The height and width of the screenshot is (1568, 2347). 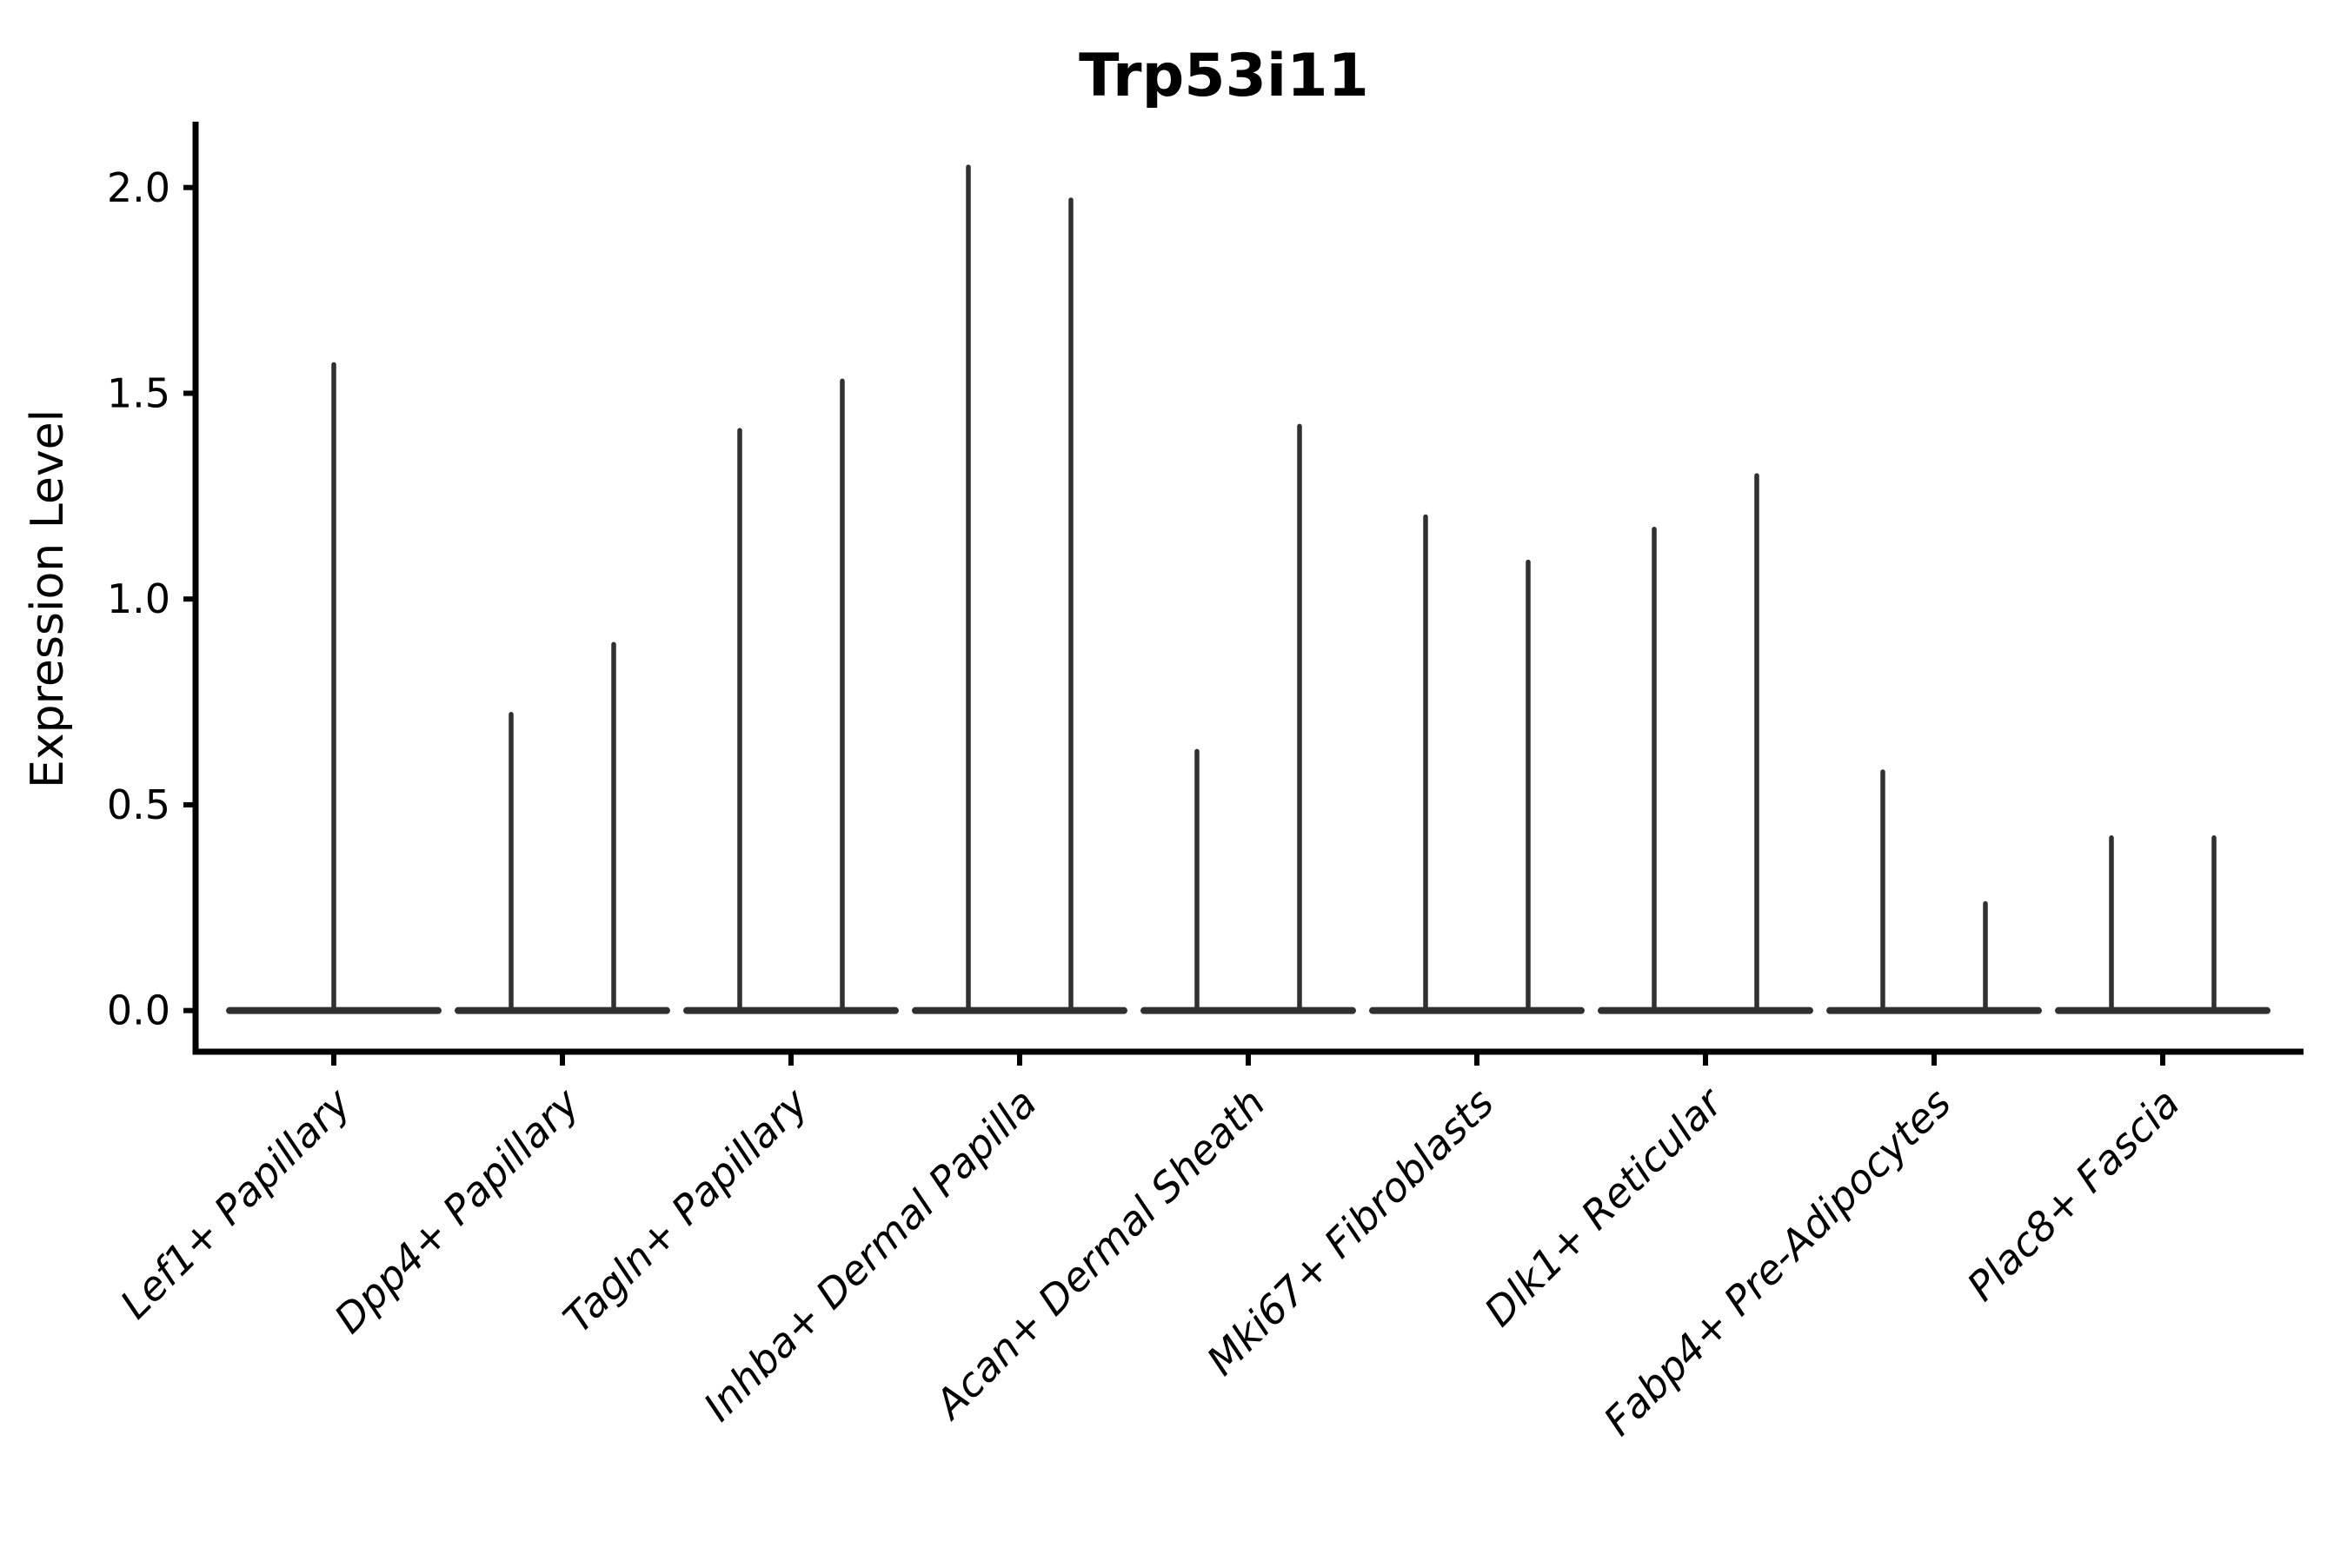 What do you see at coordinates (139, 187) in the screenshot?
I see `y-tick-label: 2.0` at bounding box center [139, 187].